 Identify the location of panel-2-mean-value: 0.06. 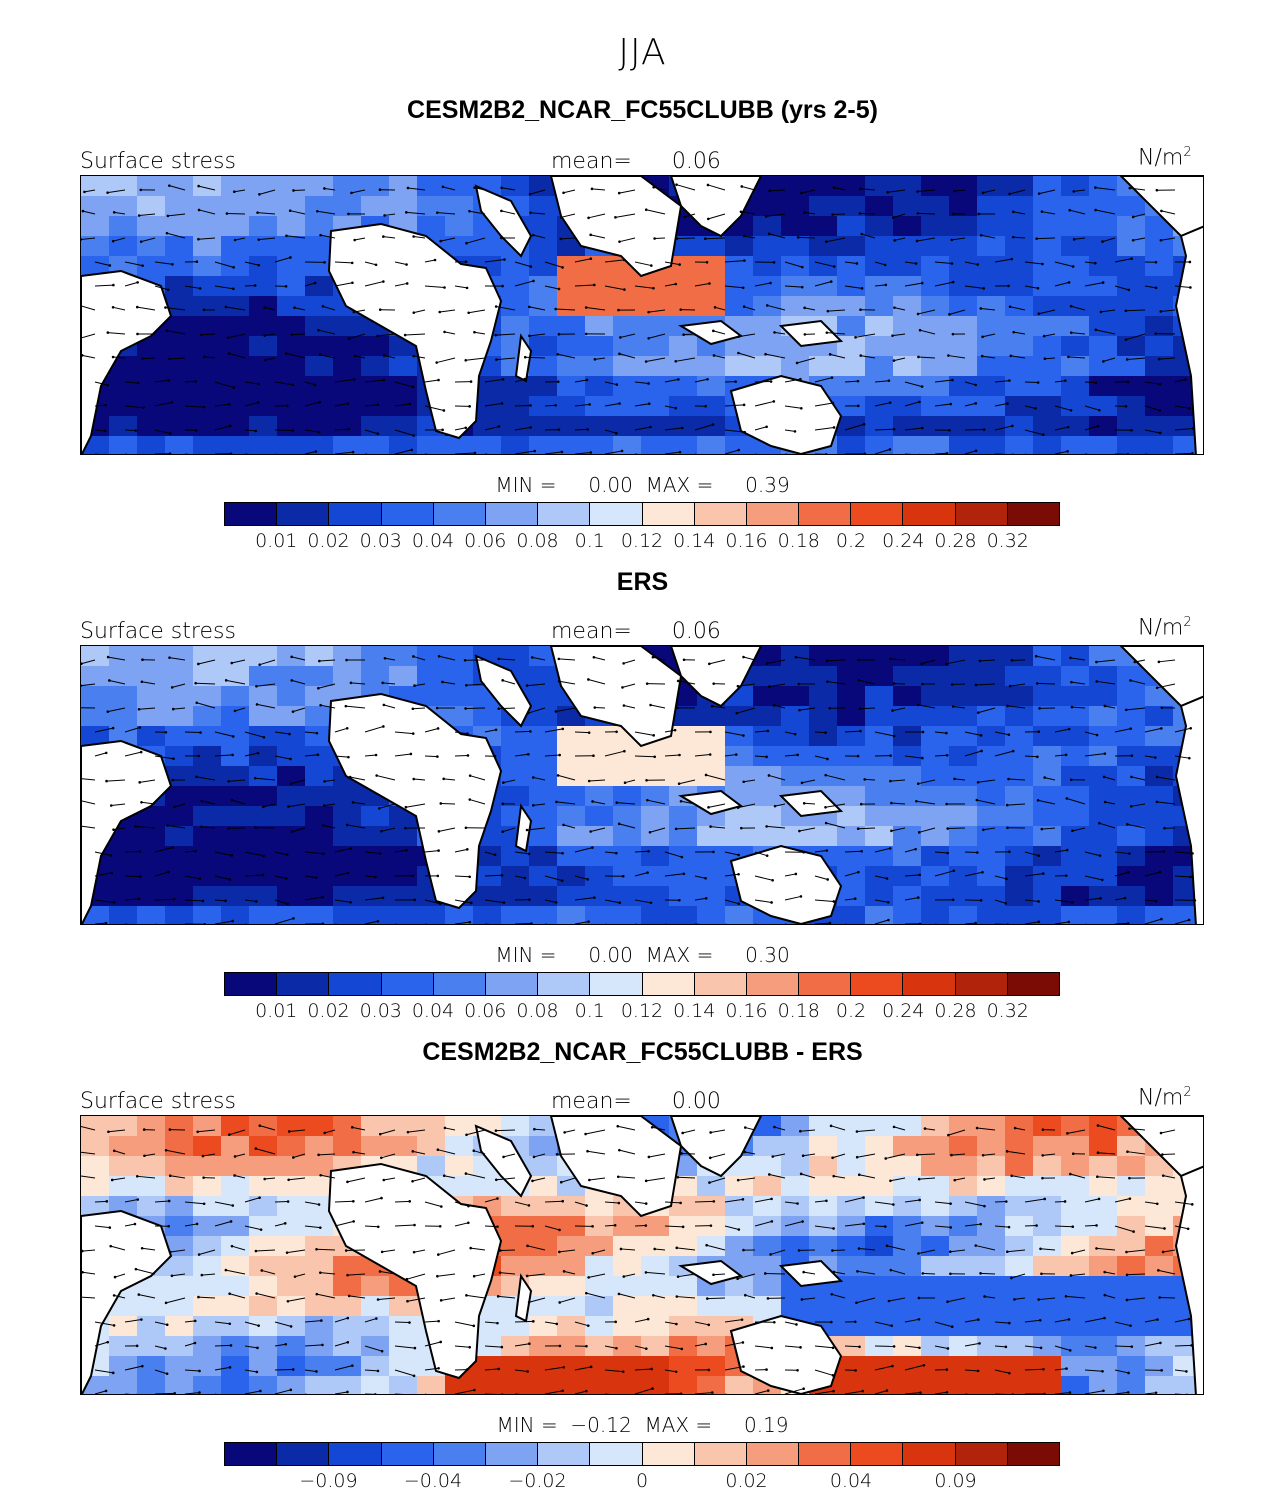
(696, 631).